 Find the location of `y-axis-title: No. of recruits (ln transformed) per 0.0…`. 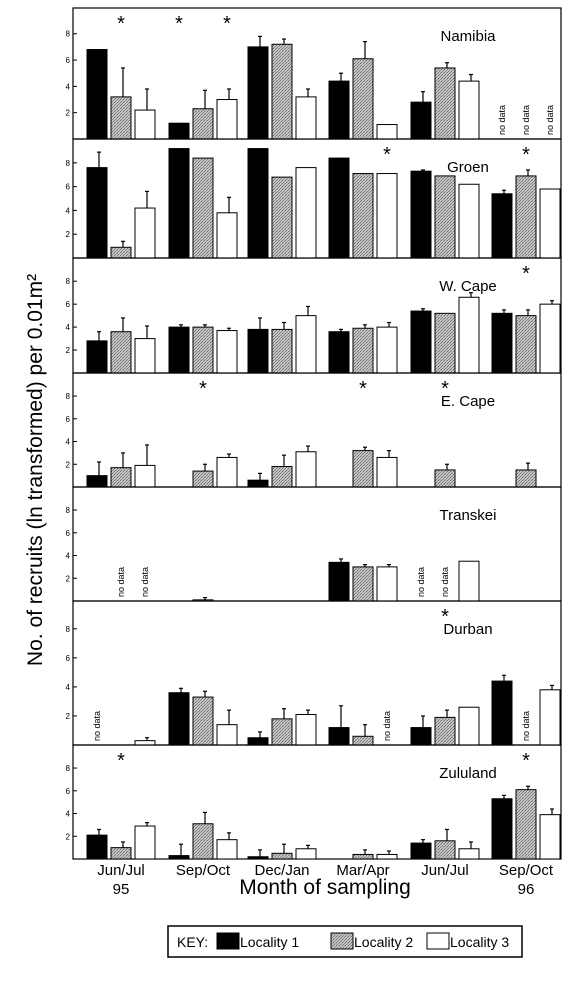

y-axis-title: No. of recruits (ln transformed) per 0.0… is located at coordinates (35, 470).